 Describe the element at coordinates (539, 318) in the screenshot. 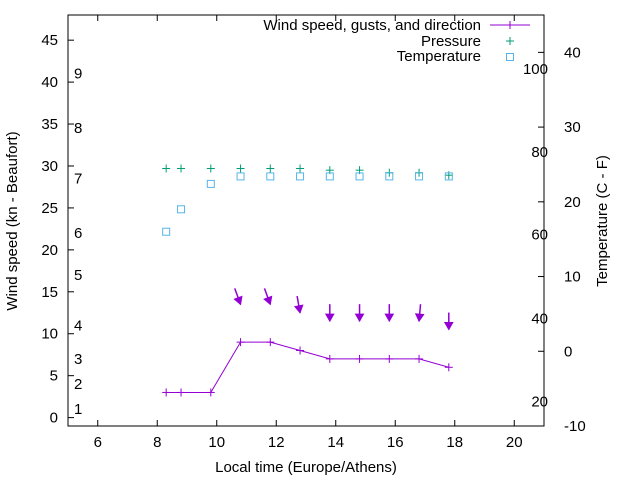

I see `fahrenheit-label: 40` at that location.